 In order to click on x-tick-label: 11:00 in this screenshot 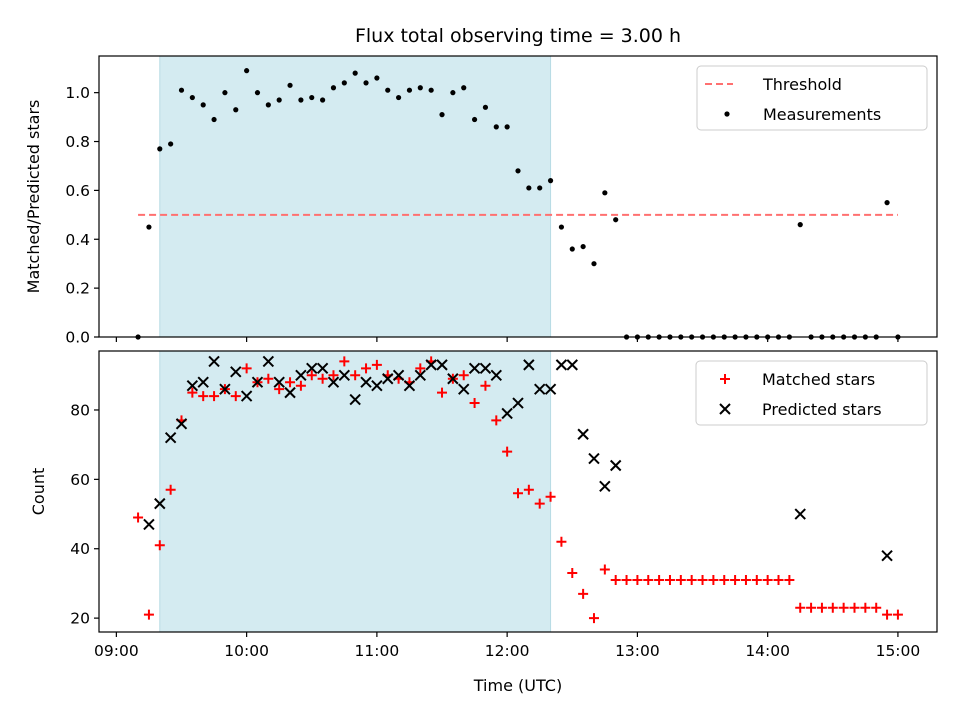, I will do `click(377, 651)`.